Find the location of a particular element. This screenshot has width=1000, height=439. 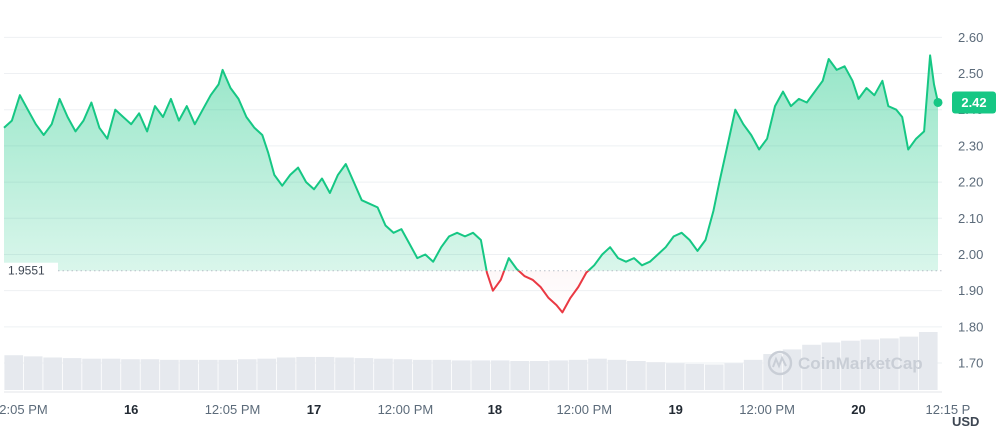

y-tick-label: 2.00 is located at coordinates (970, 254).